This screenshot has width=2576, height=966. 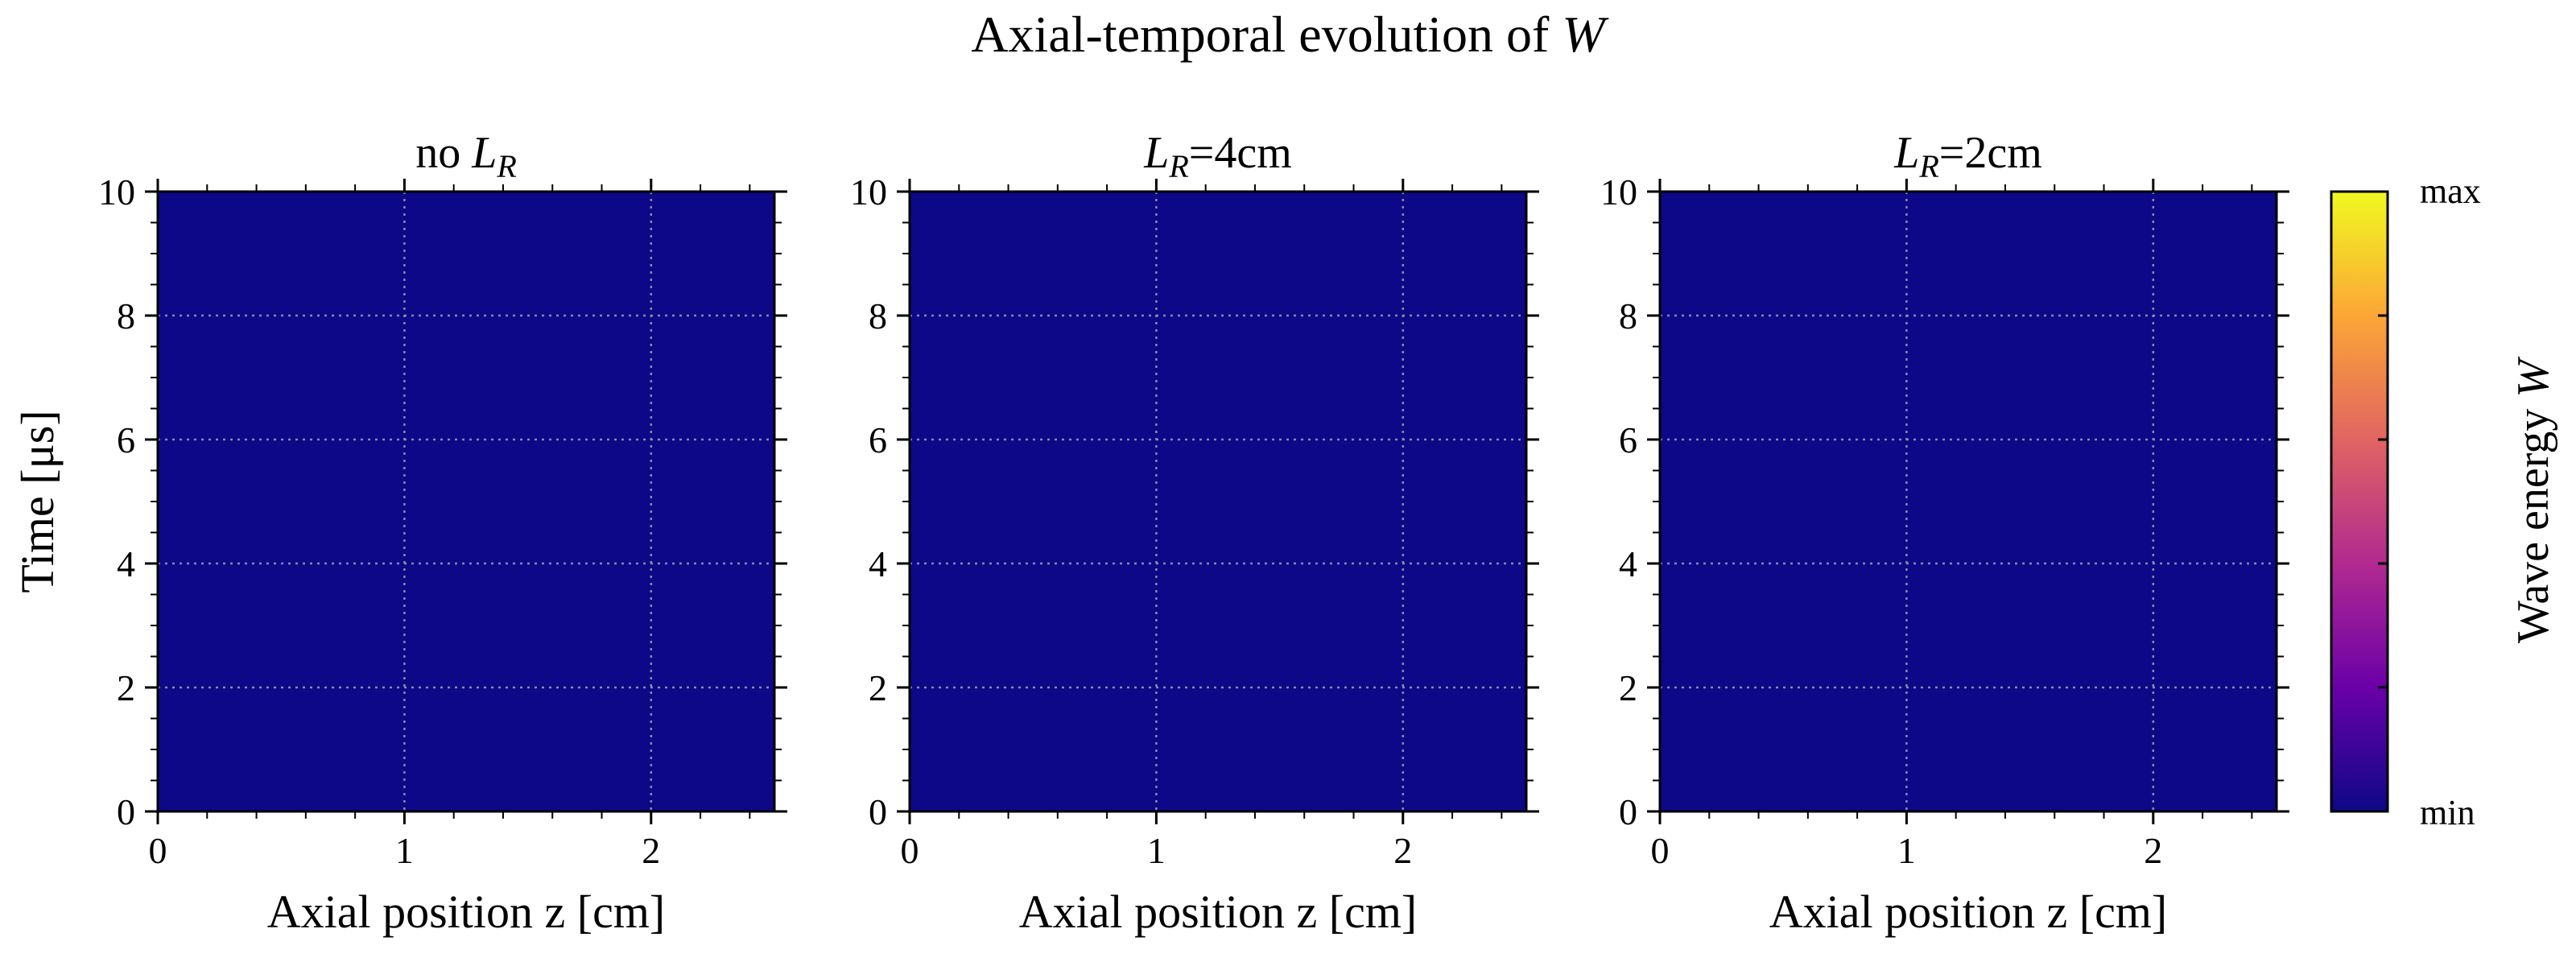 I want to click on figure-title-symbol: W, so click(x=1585, y=34).